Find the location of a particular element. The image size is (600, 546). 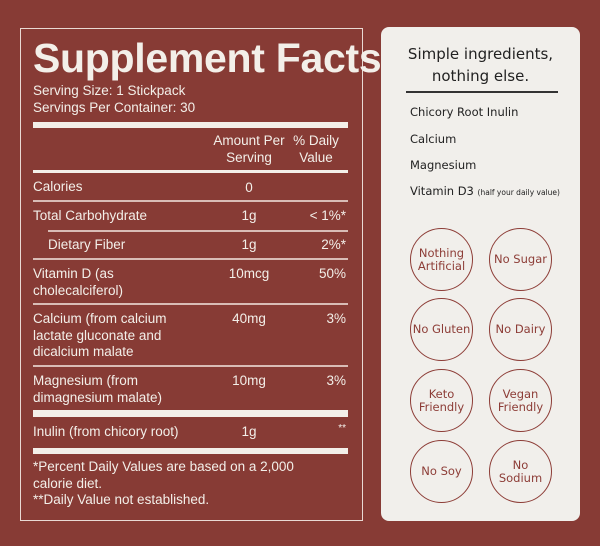

row-name: Inulin (from chicory root) is located at coordinates (106, 431).